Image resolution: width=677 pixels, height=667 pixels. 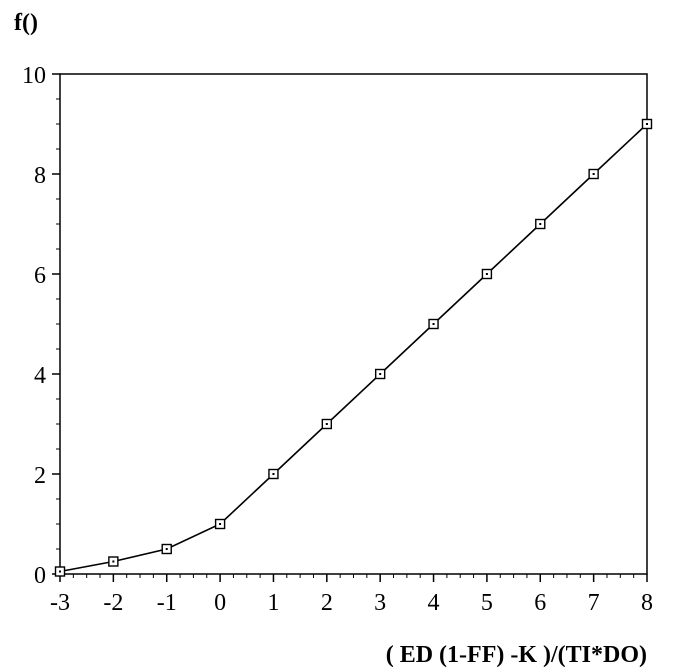 I want to click on x-tick-label: 0, so click(x=220, y=603).